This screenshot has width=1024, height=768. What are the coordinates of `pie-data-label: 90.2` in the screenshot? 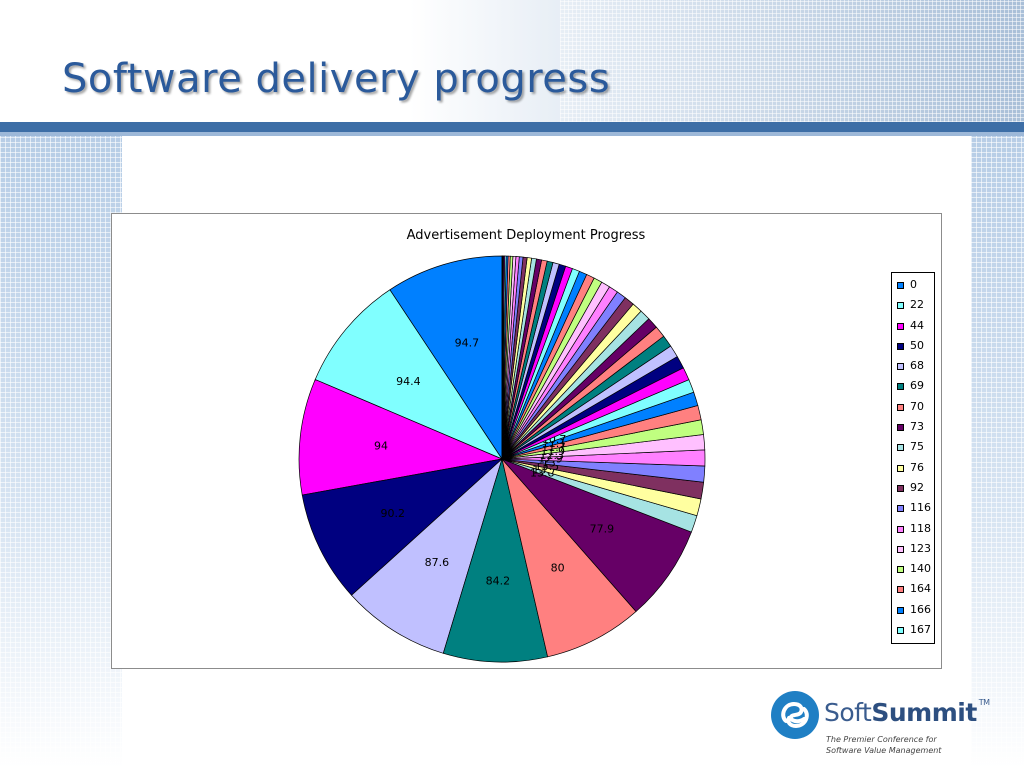 It's located at (392, 513).